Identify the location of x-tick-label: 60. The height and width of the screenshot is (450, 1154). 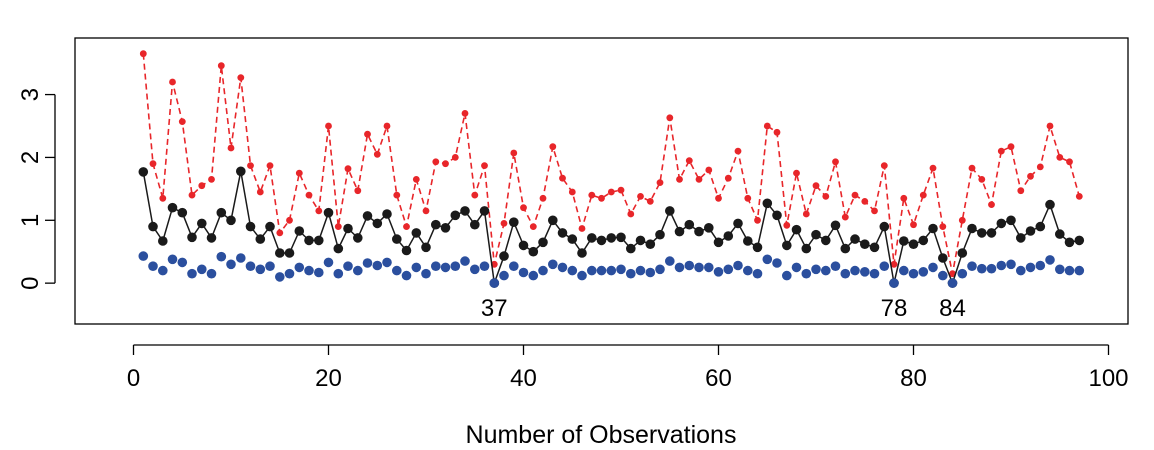
(718, 378).